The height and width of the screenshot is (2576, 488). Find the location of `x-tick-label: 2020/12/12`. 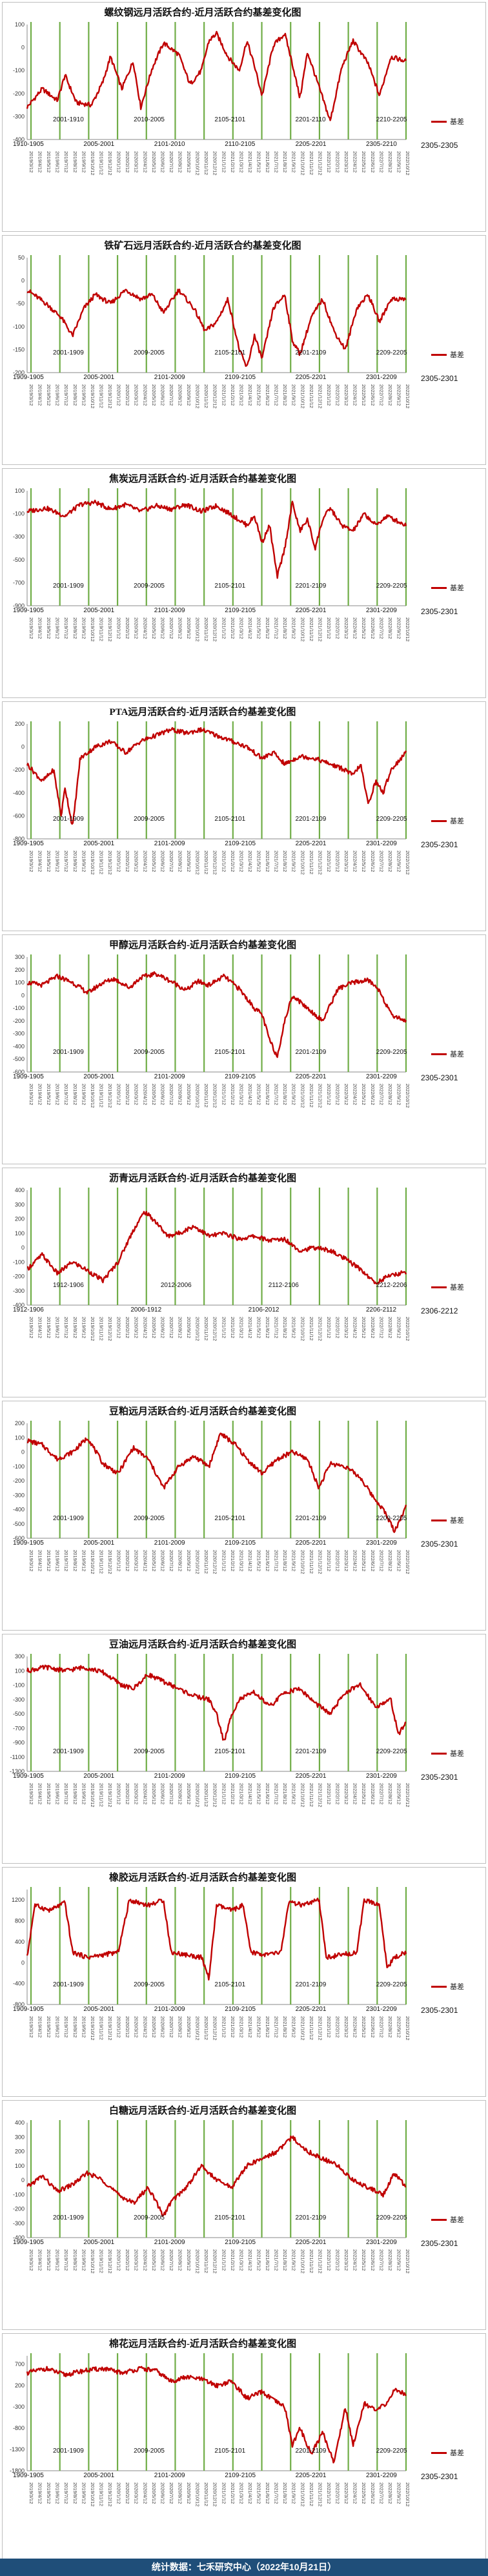

x-tick-label: 2020/12/12 is located at coordinates (215, 2494).